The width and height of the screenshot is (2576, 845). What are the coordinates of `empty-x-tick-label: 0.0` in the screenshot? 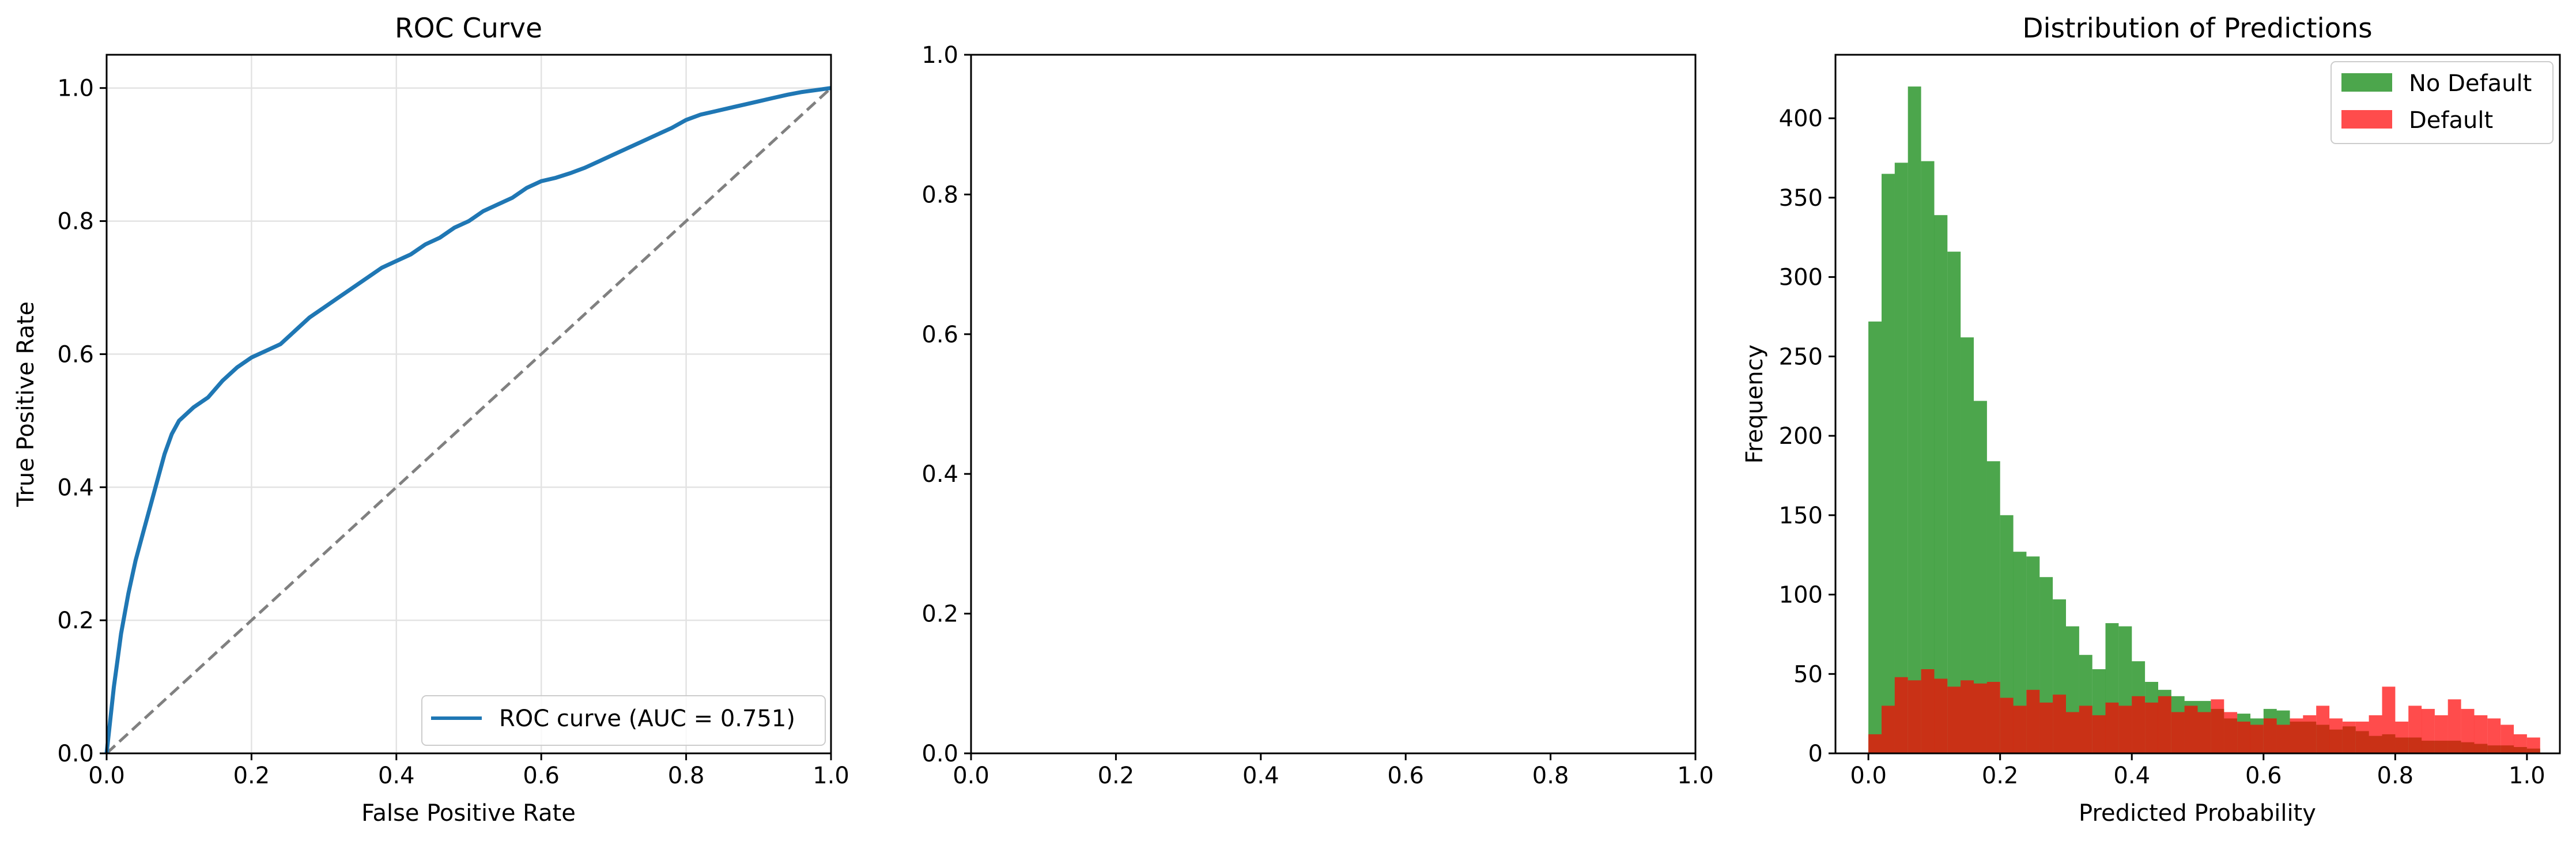 It's located at (971, 776).